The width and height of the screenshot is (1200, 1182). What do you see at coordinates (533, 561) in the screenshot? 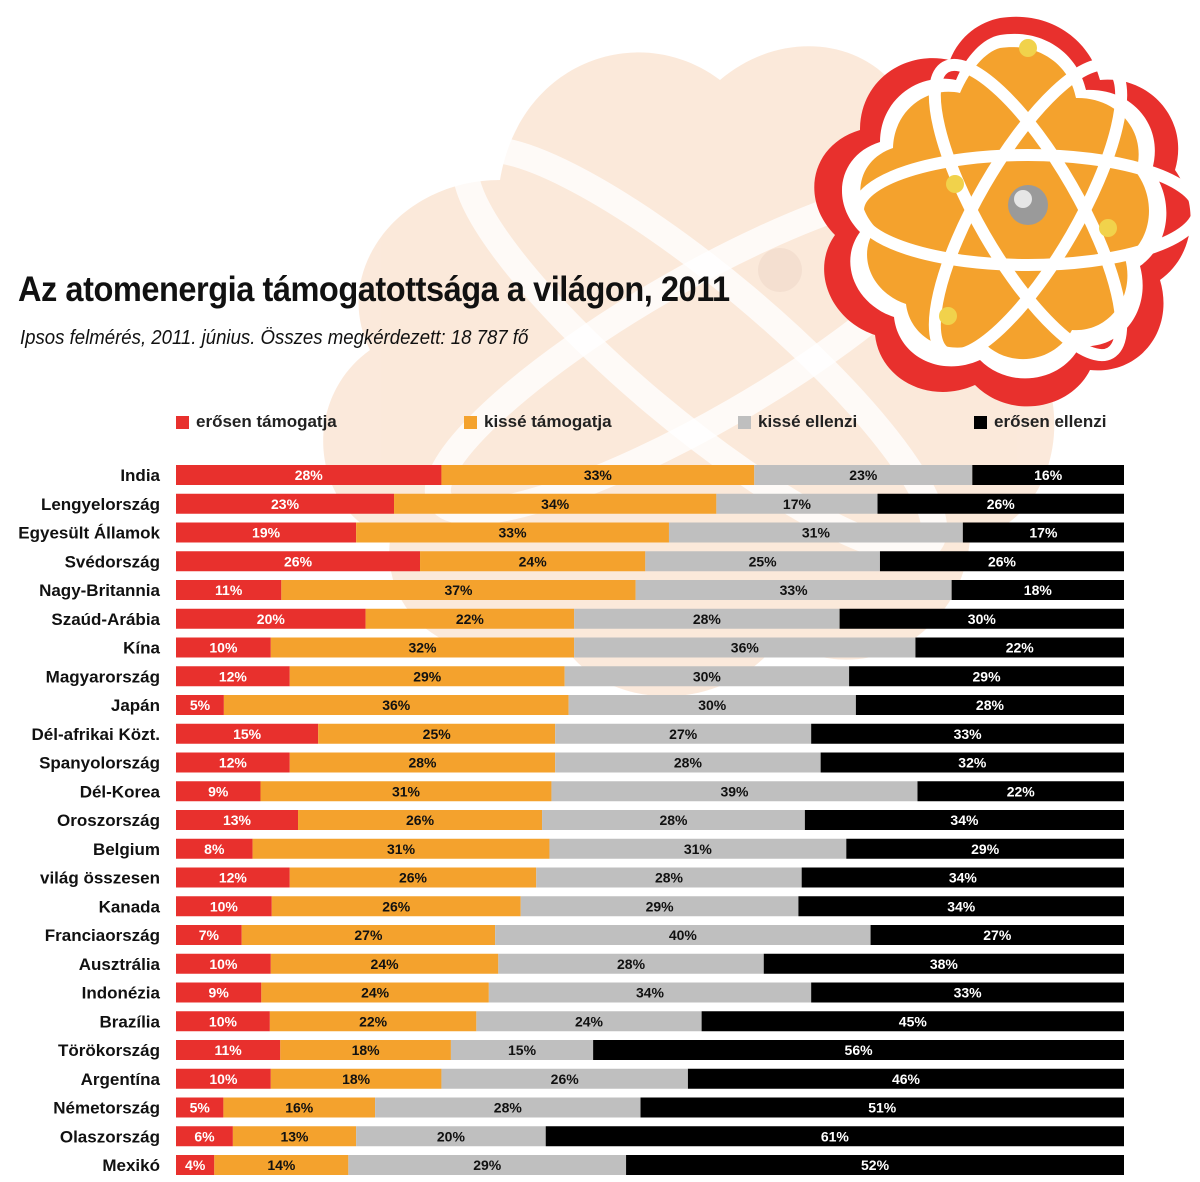
I see `bar-segment-svedorszag-s1` at bounding box center [533, 561].